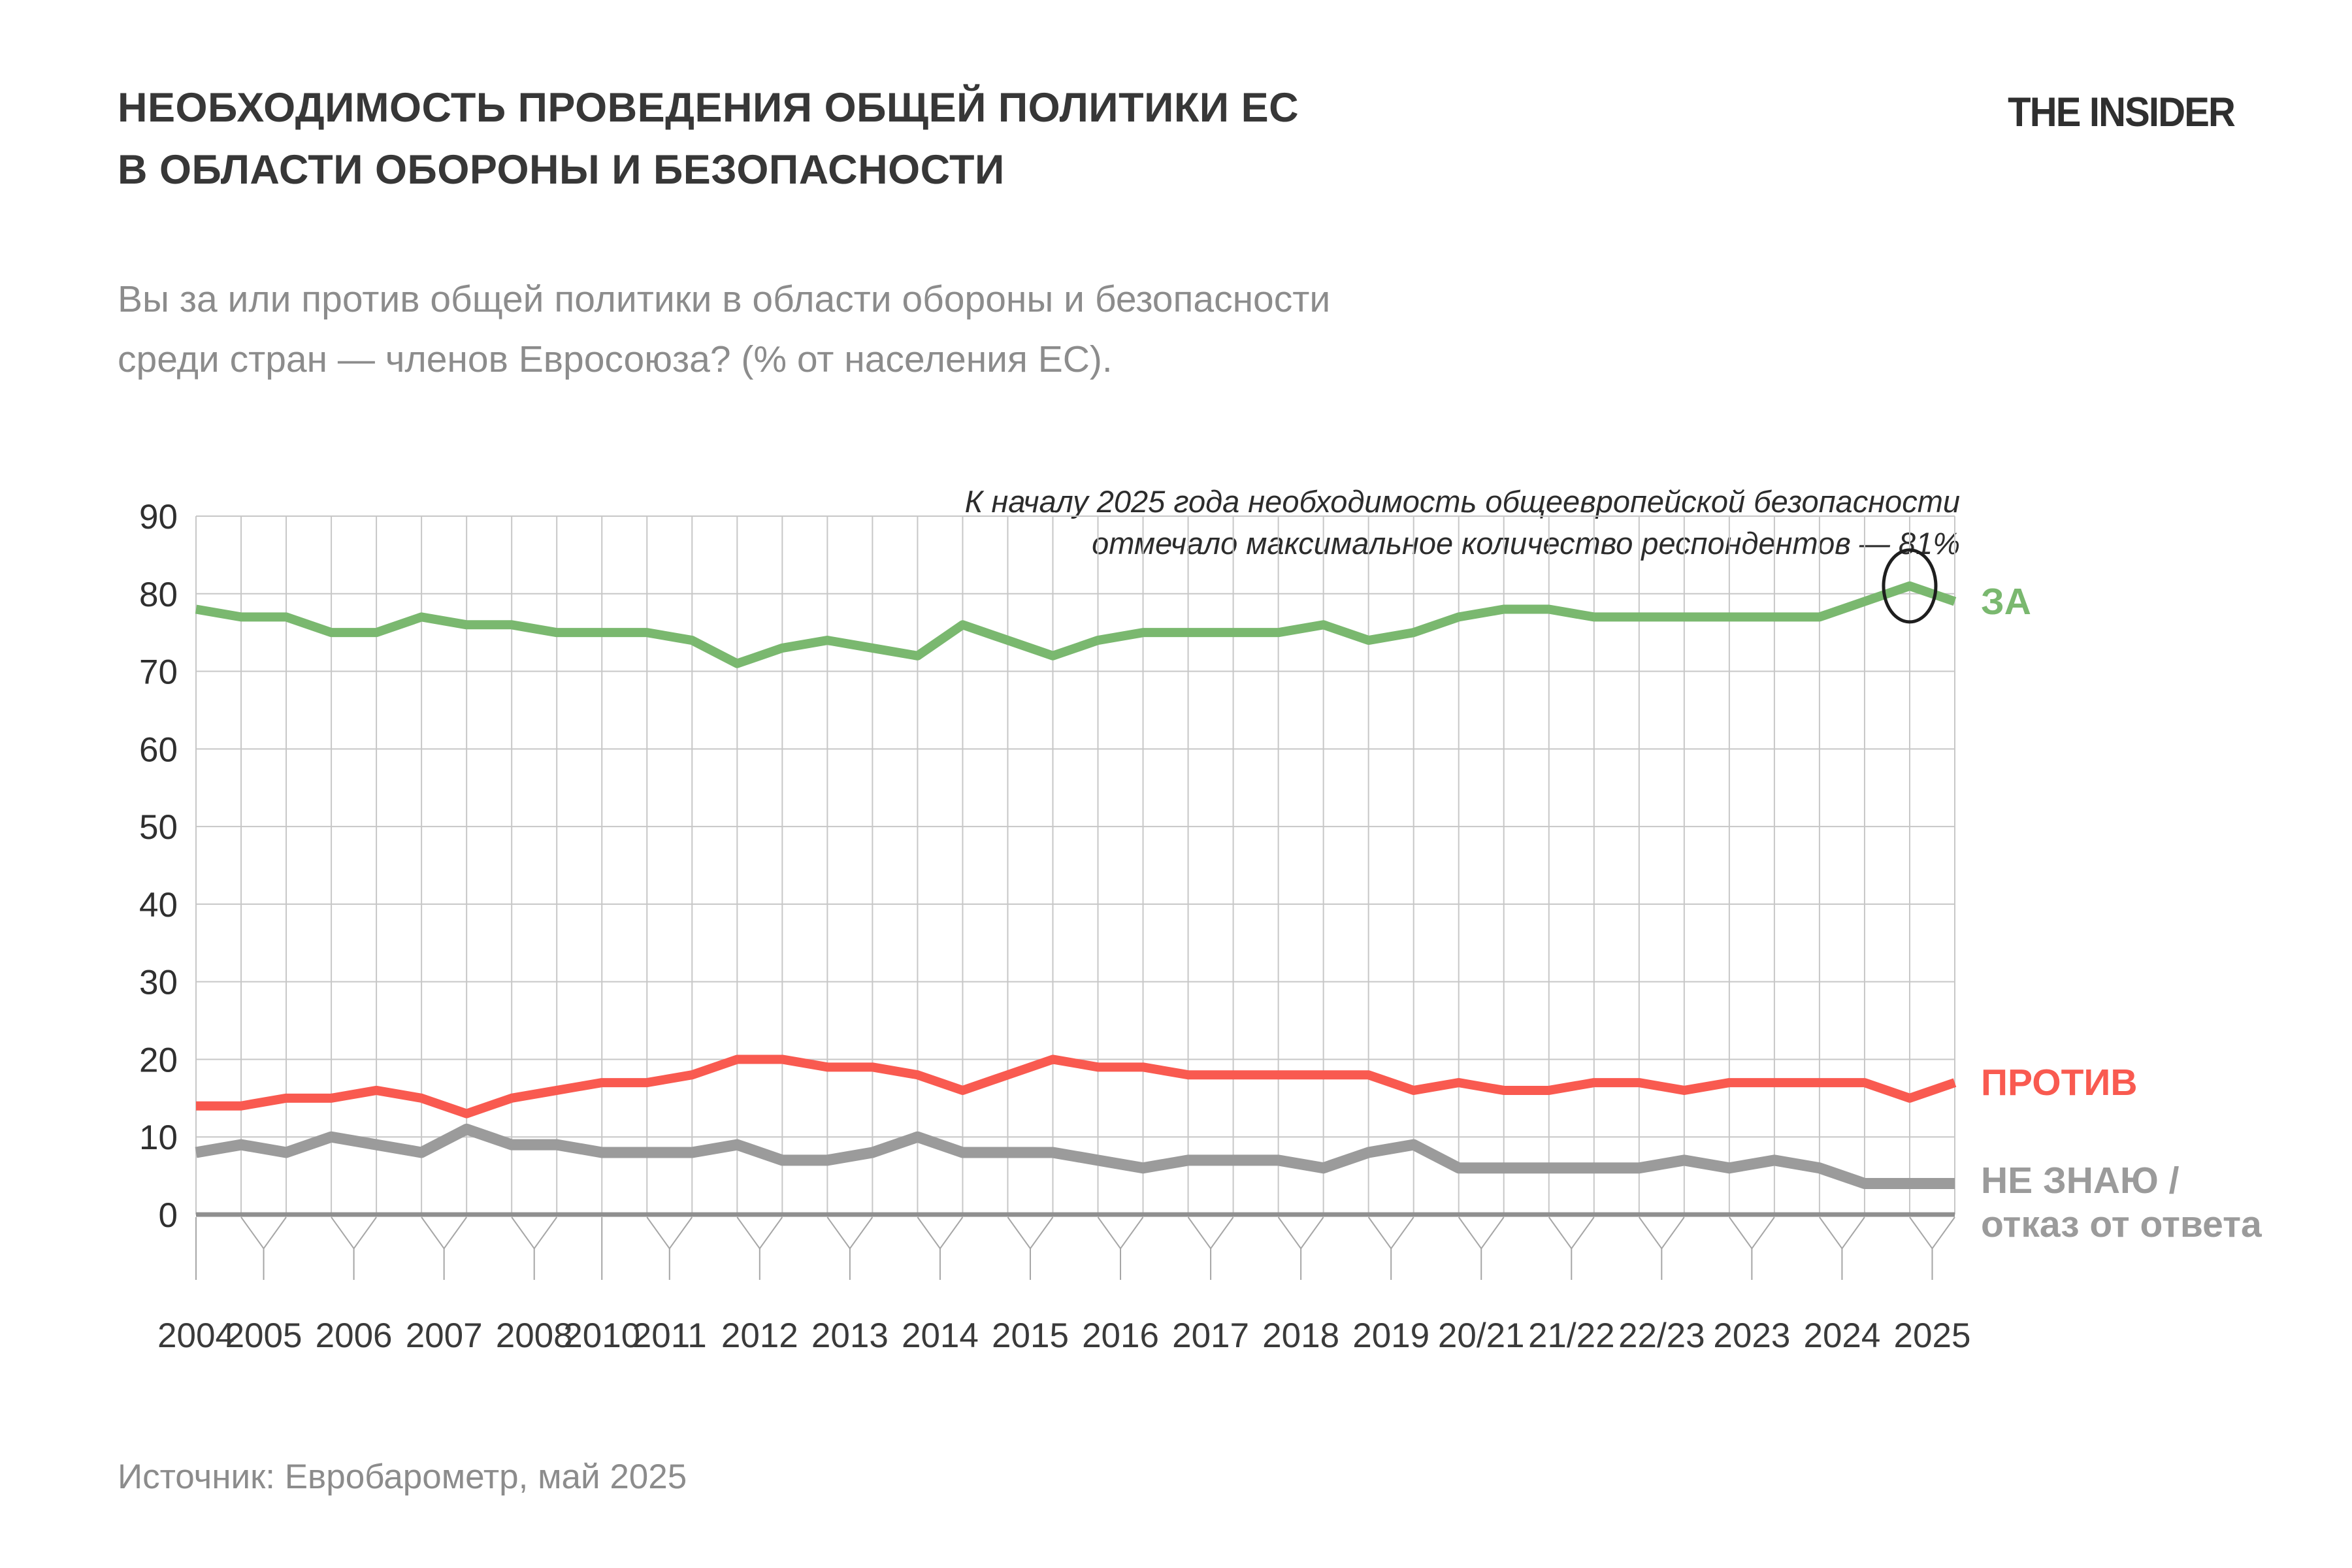 This screenshot has width=2352, height=1568. What do you see at coordinates (158, 595) in the screenshot?
I see `y-axis-tick-label: 80` at bounding box center [158, 595].